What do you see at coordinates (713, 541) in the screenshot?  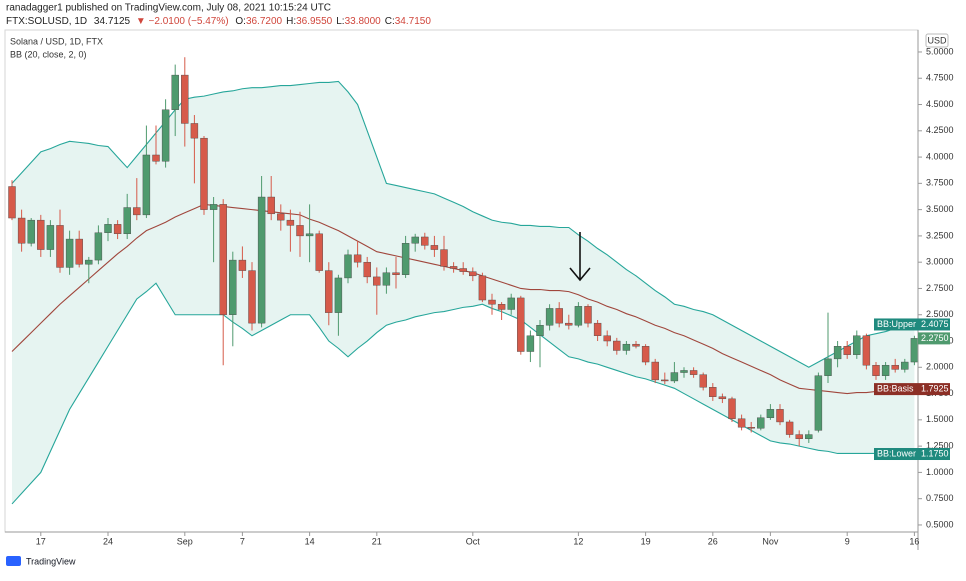 I see `x-tick-label: 26` at bounding box center [713, 541].